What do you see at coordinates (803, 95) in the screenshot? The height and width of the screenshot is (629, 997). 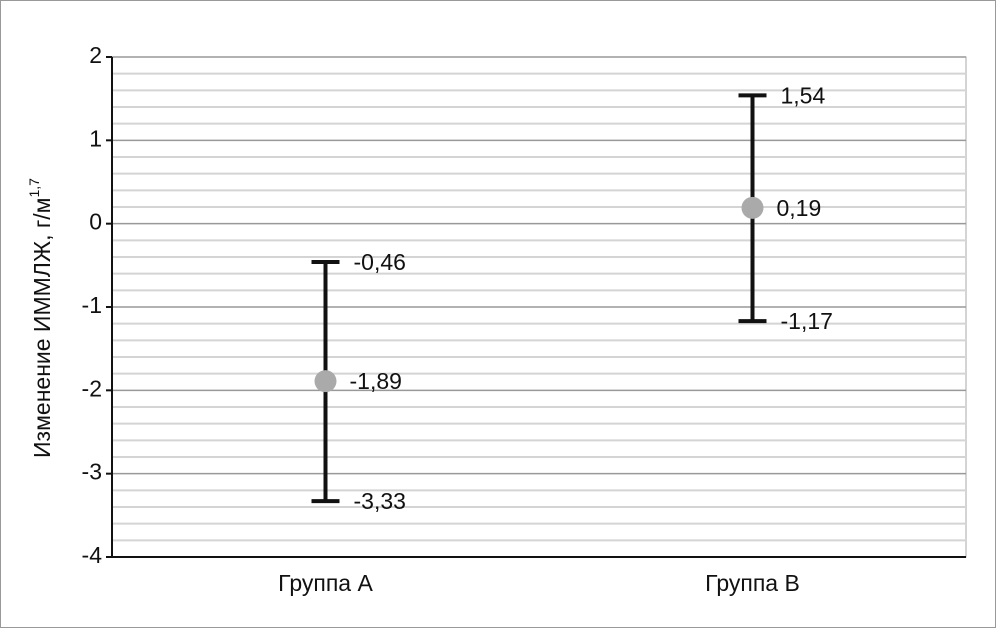 I see `upper-label: 1,54` at bounding box center [803, 95].